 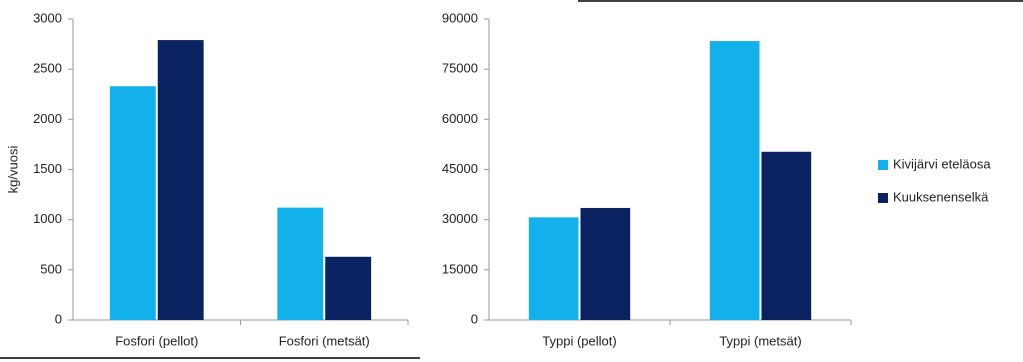 I want to click on y-tick-label: 2000, so click(x=47, y=118).